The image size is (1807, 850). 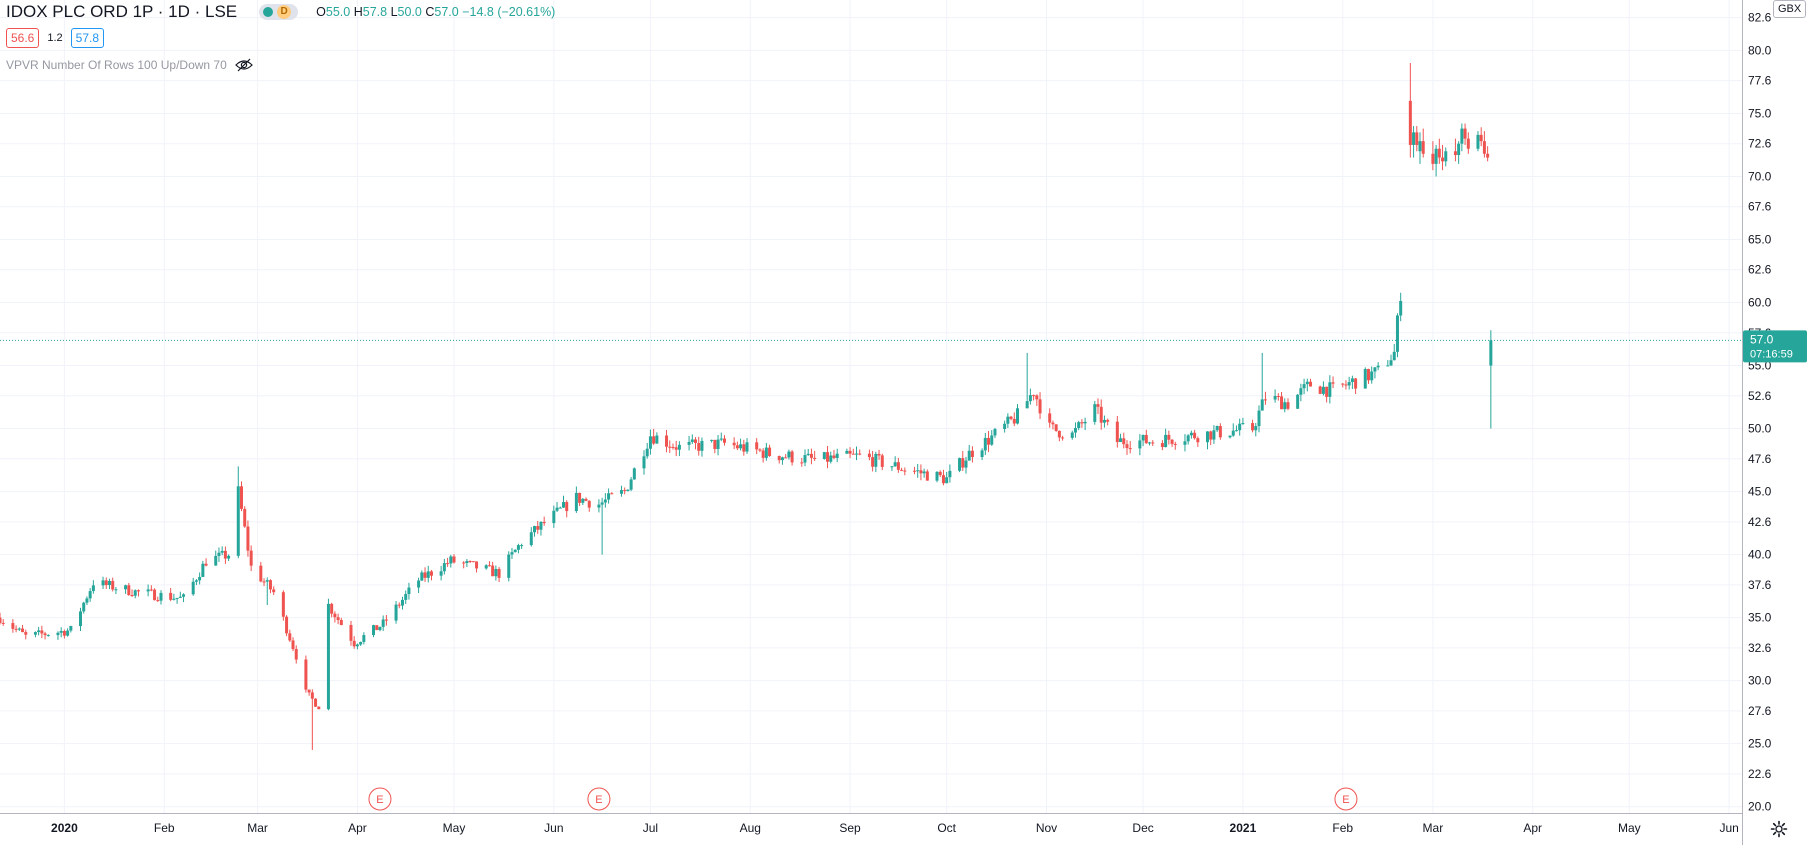 What do you see at coordinates (1760, 807) in the screenshot?
I see `y-tick-label: 20.0` at bounding box center [1760, 807].